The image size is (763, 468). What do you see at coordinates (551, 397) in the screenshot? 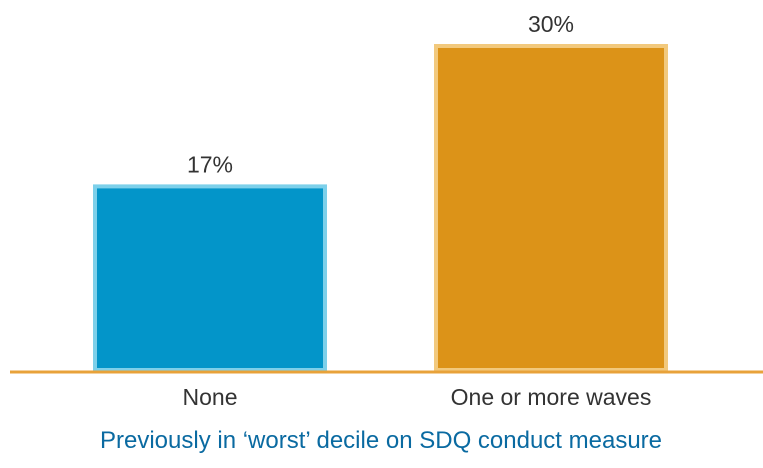
I see `category-label: One or more waves` at bounding box center [551, 397].